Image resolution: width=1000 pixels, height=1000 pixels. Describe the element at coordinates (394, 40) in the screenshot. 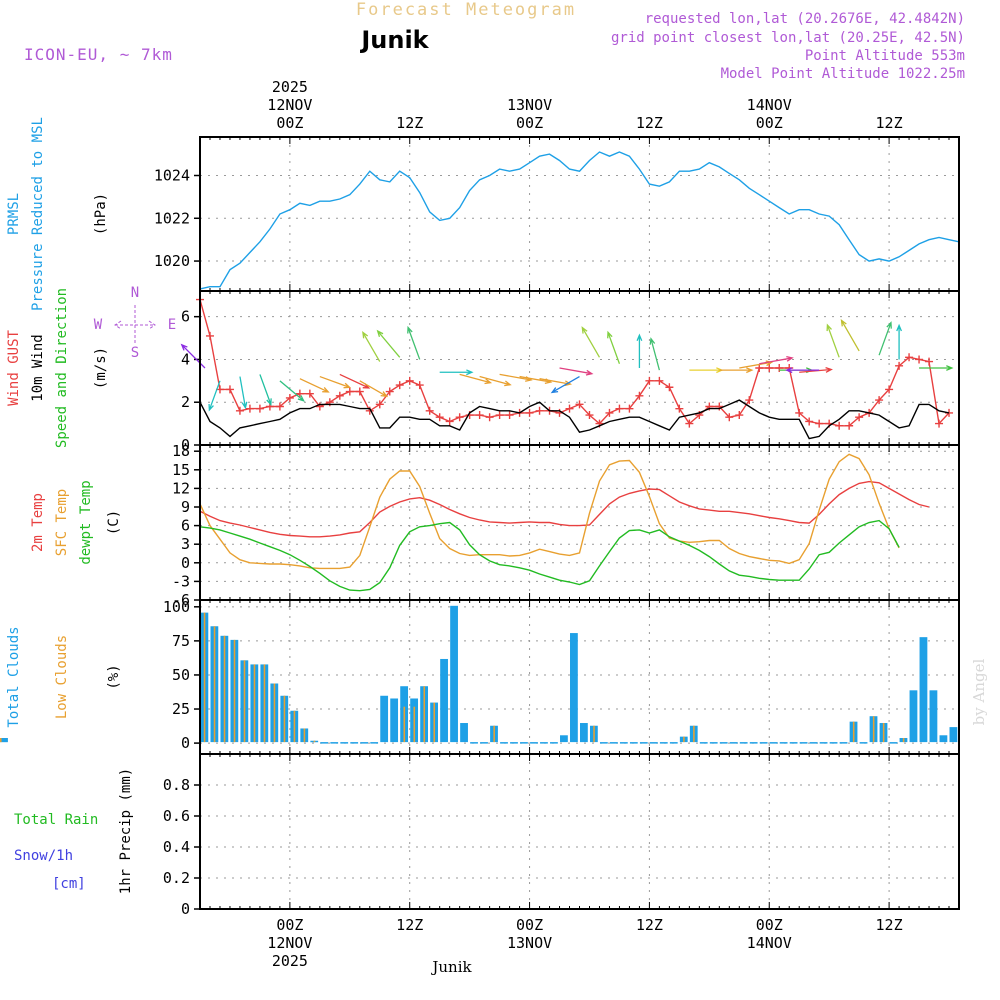

I see `chart-location-title: Junik` at that location.